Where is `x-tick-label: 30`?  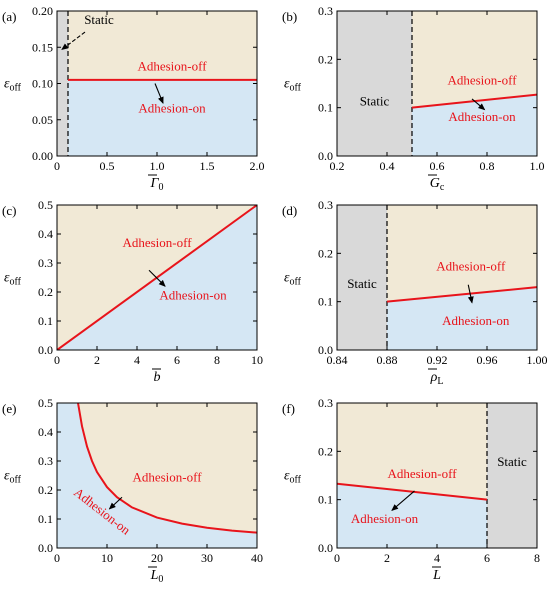 x-tick-label: 30 is located at coordinates (207, 558).